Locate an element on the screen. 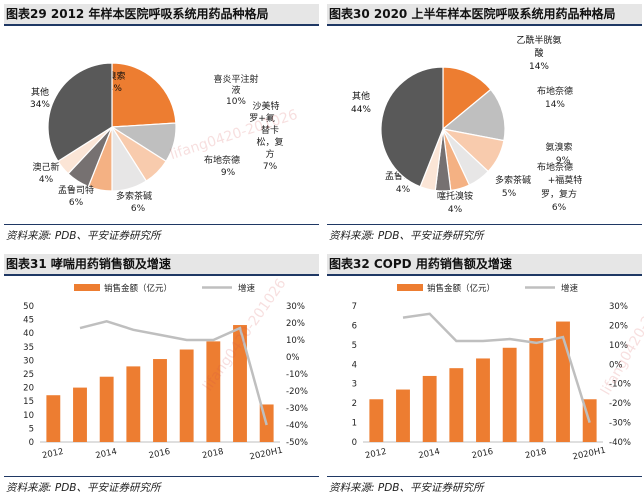 The width and height of the screenshot is (644, 500). pie-slice-label: 罗，复方 is located at coordinates (559, 194).